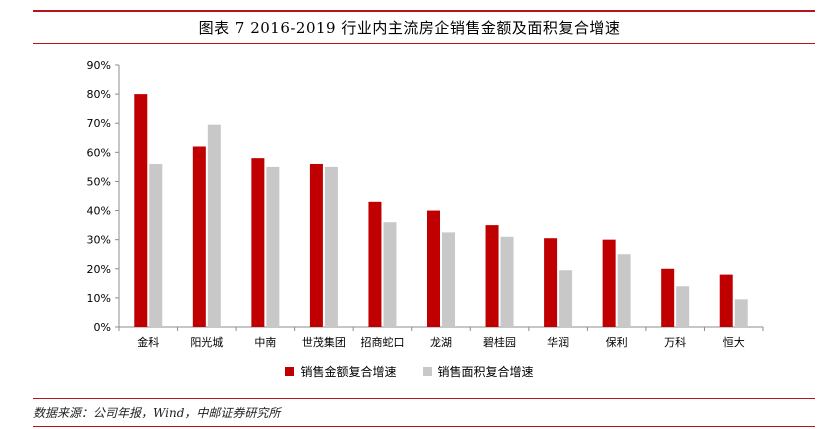  Describe the element at coordinates (734, 342) in the screenshot. I see `x-tick-label: 恒大` at that location.